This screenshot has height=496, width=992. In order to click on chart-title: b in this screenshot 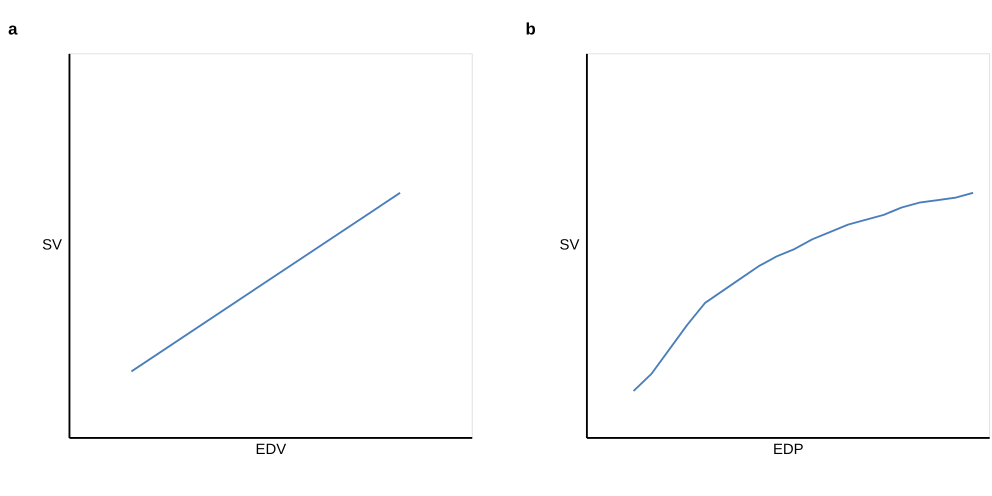, I will do `click(531, 29)`.